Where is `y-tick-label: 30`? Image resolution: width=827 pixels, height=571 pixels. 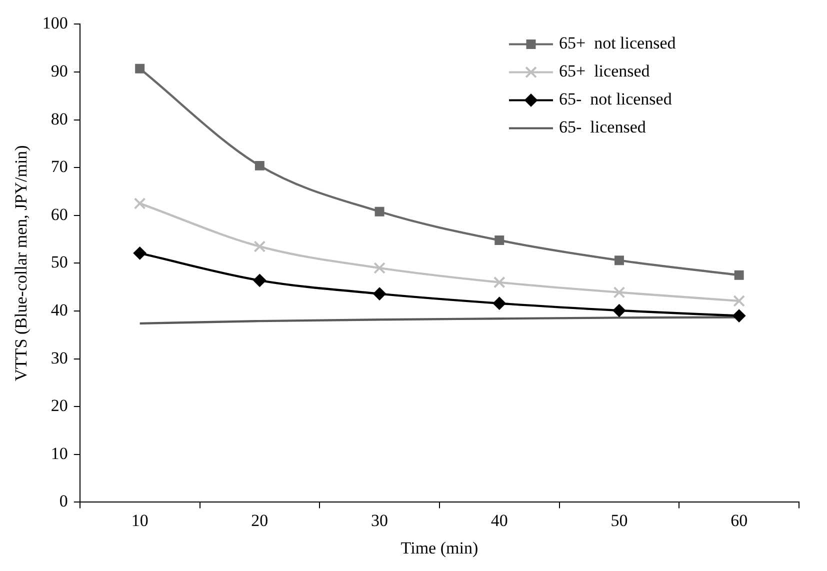
y-tick-label: 30 is located at coordinates (59, 358).